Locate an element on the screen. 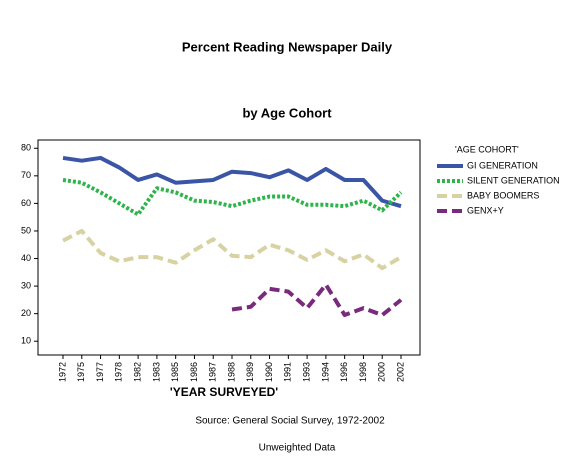 The image size is (576, 461). legend-label: GI GENERATION is located at coordinates (502, 165).